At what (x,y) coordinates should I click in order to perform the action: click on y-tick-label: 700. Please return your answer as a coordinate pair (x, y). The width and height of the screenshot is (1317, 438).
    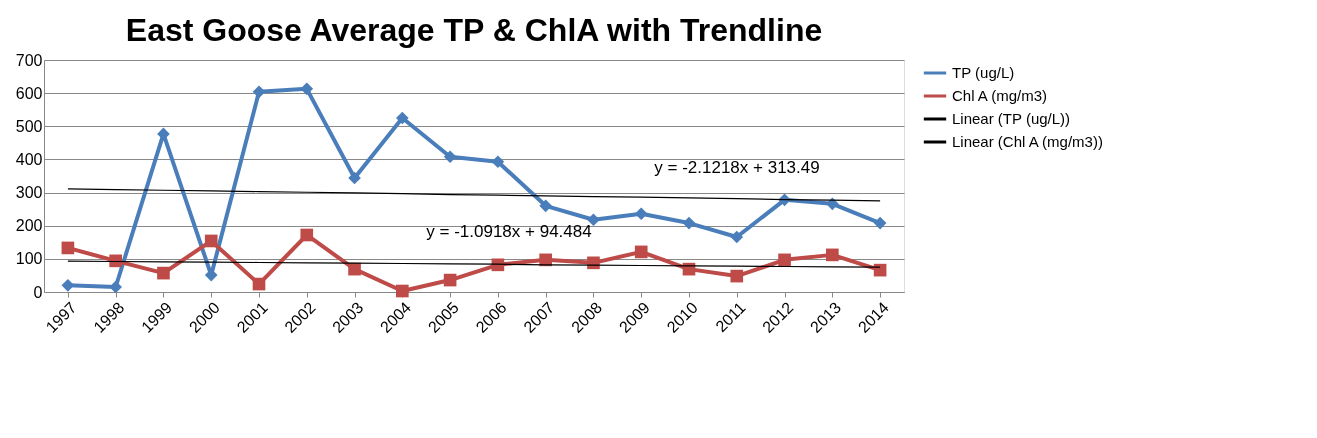
    Looking at the image, I should click on (29, 60).